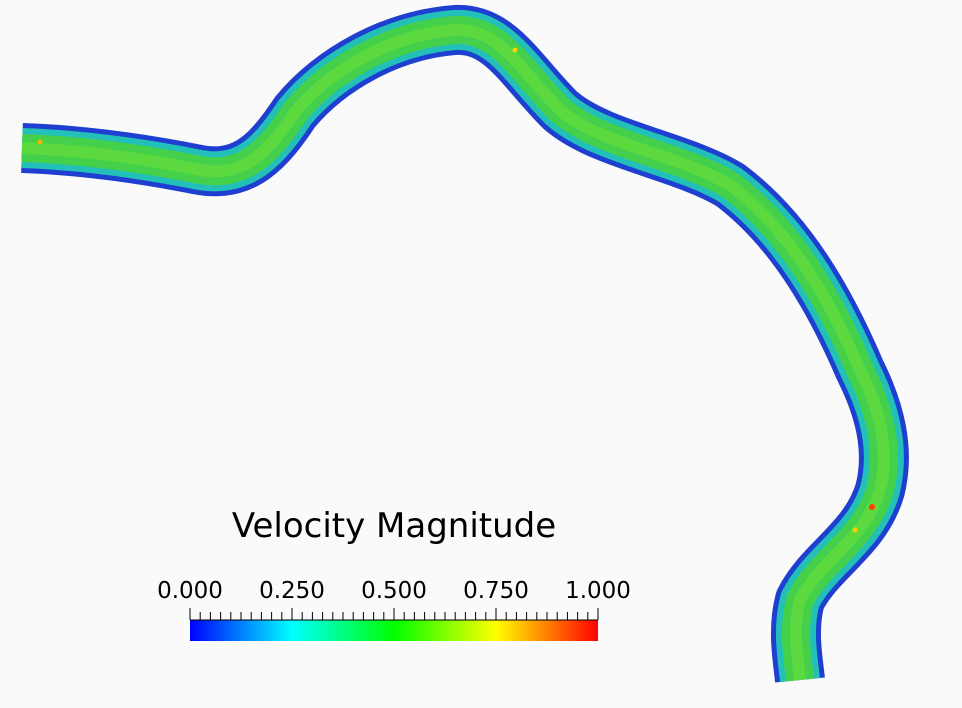 This screenshot has width=962, height=708. Describe the element at coordinates (292, 591) in the screenshot. I see `colorbar-tick-label: 0.250` at that location.